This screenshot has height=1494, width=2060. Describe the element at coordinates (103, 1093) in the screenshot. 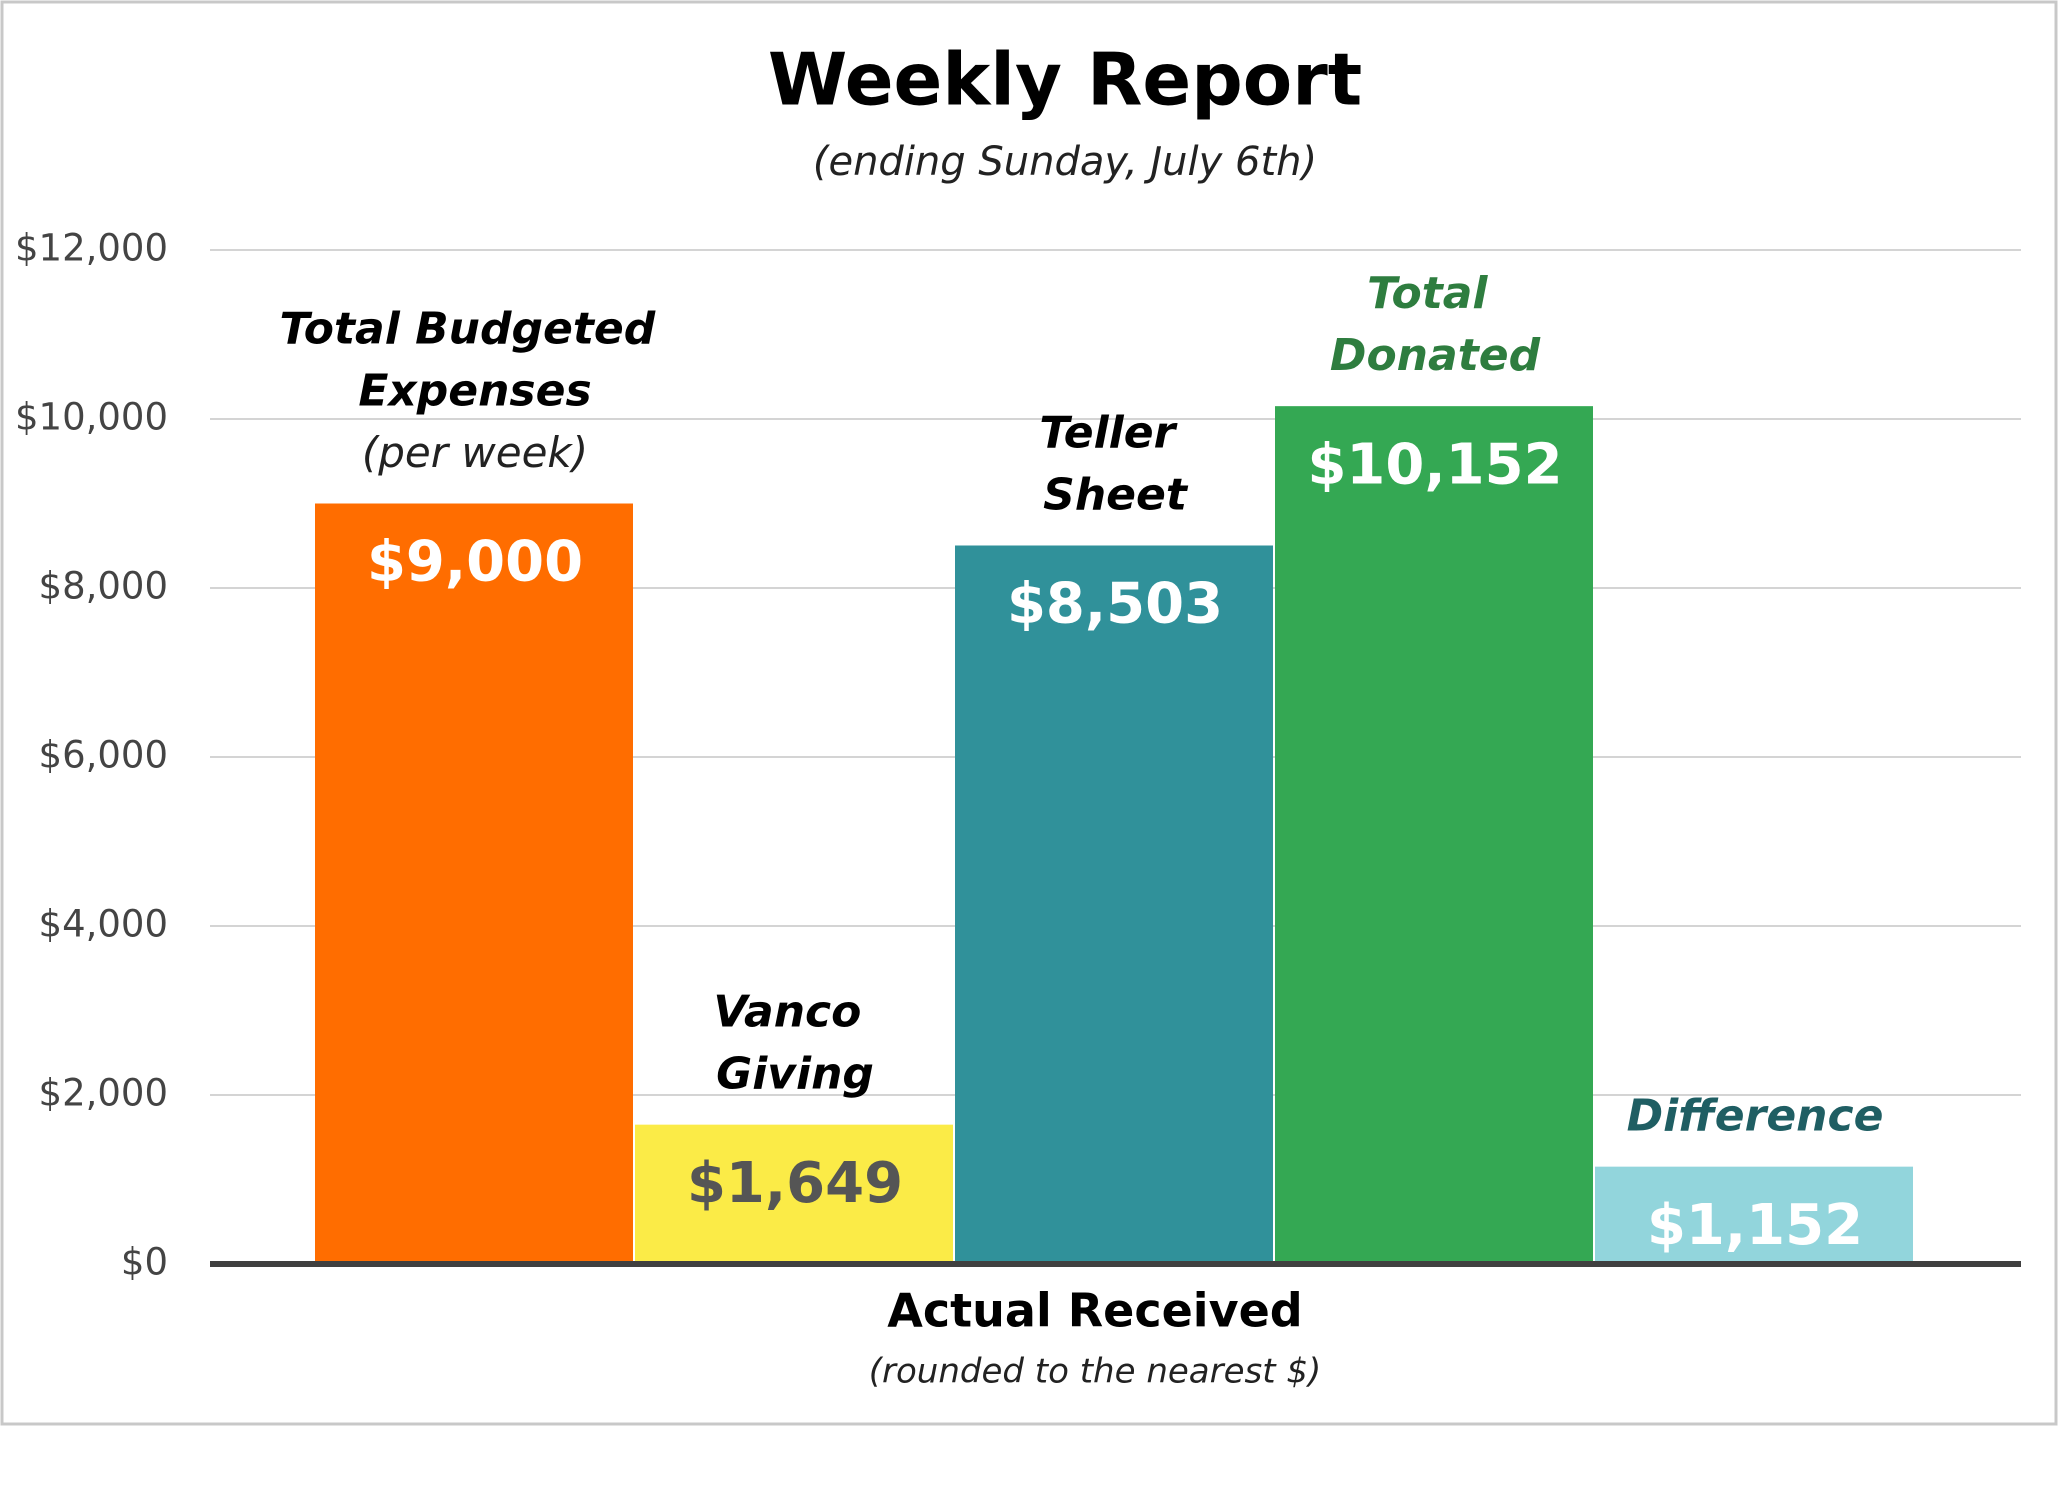

I see `y-tick-label: $2,000` at that location.